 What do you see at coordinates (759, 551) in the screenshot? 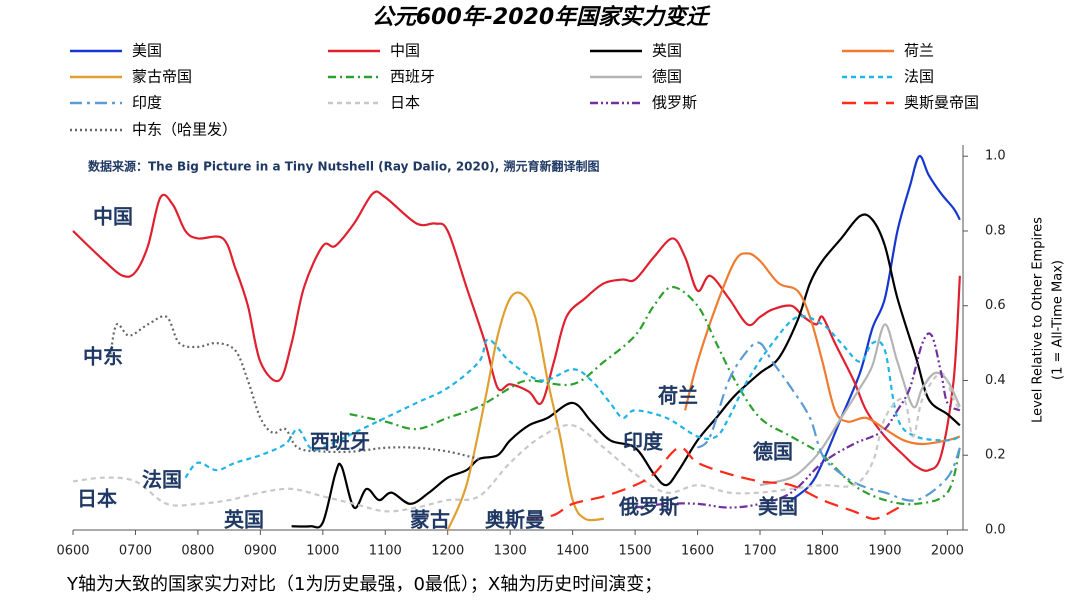
I see `x-tick-label: 1700` at bounding box center [759, 551].